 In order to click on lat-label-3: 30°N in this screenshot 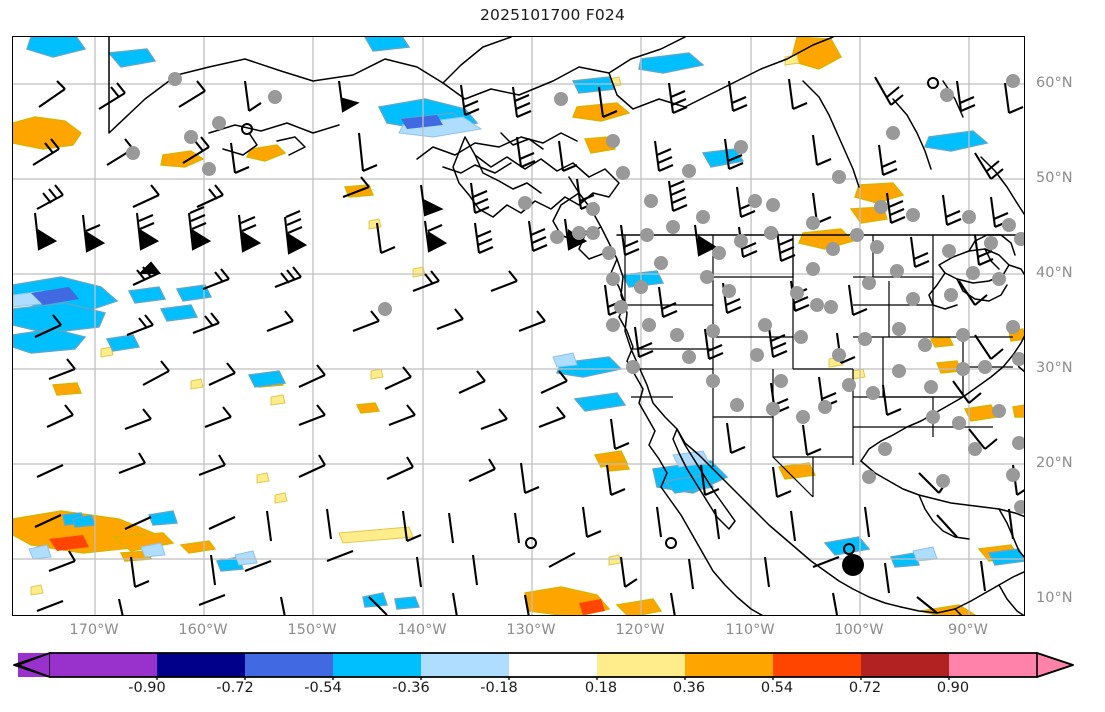, I will do `click(1054, 368)`.